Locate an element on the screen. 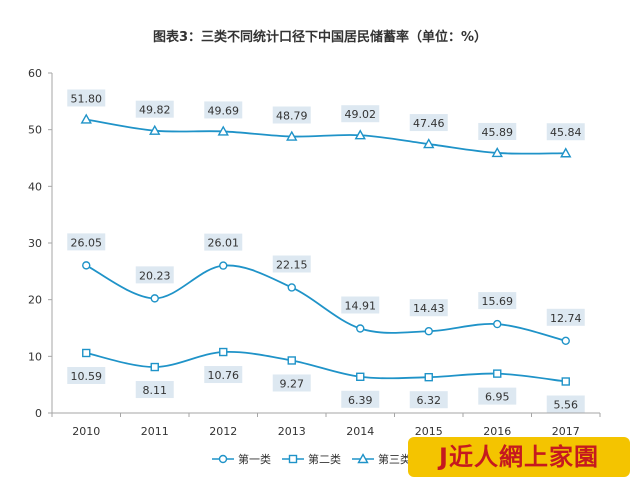 This screenshot has width=640, height=481. data-label: 10.76 is located at coordinates (224, 375).